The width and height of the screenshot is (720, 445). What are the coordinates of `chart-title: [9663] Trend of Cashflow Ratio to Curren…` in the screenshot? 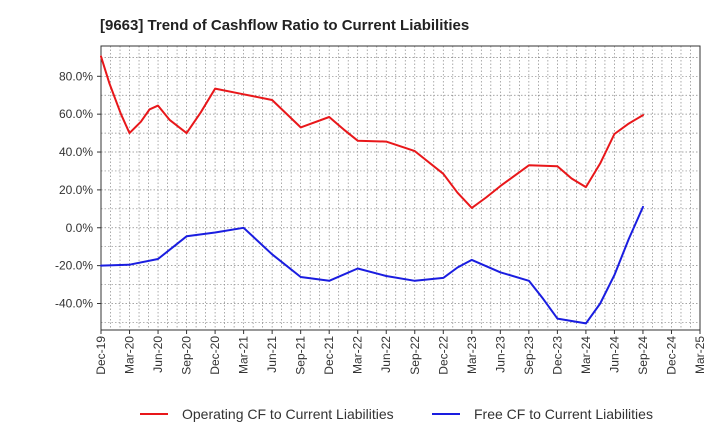 It's located at (284, 25).